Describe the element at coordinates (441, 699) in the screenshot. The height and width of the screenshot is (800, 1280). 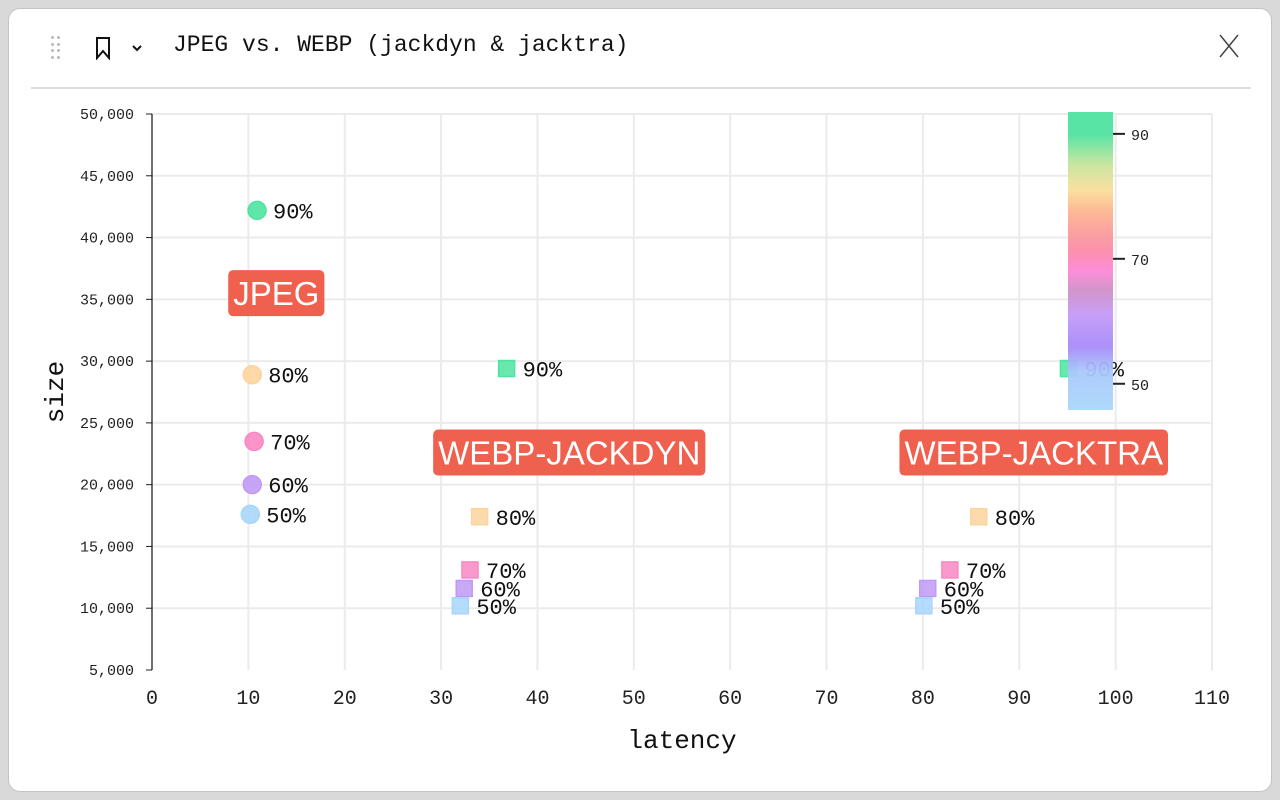
I see `x-tick-label: 30` at that location.